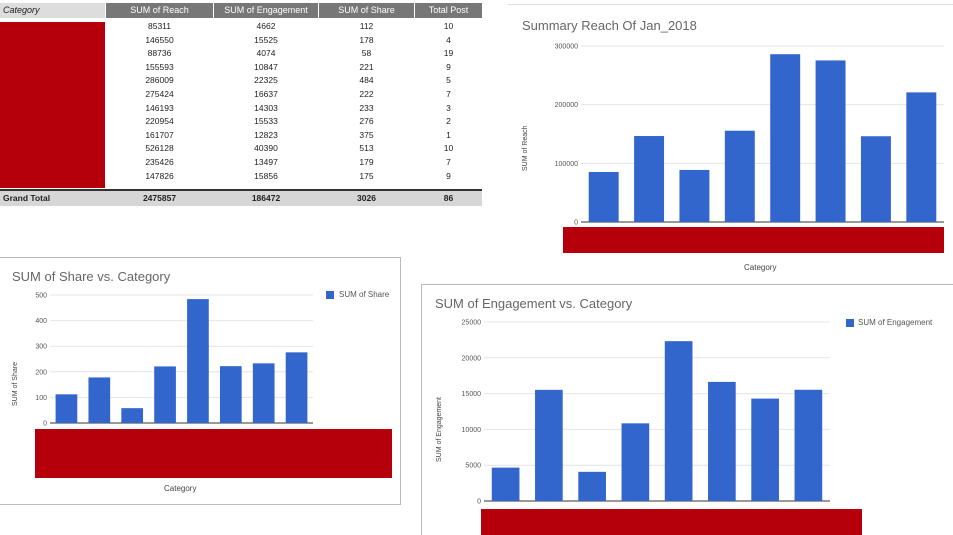  What do you see at coordinates (366, 134) in the screenshot?
I see `pivot-cell-share: 375` at bounding box center [366, 134].